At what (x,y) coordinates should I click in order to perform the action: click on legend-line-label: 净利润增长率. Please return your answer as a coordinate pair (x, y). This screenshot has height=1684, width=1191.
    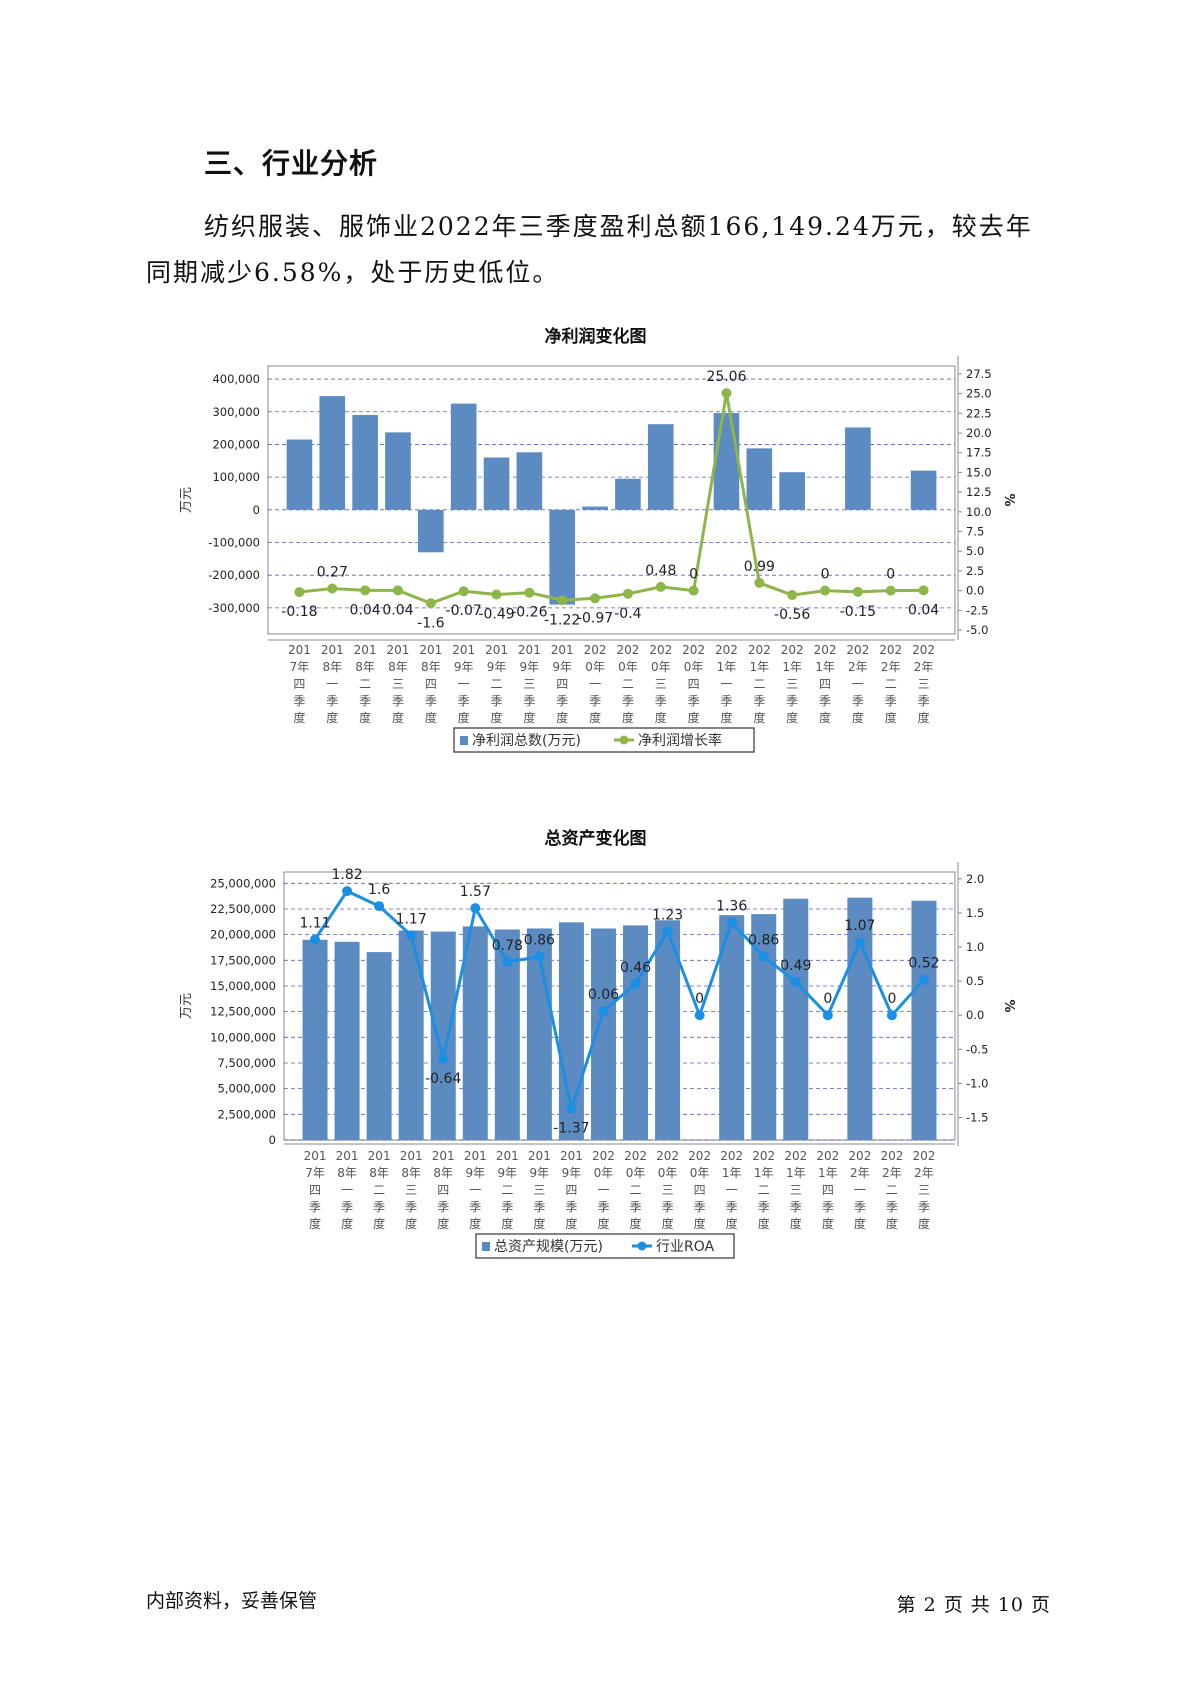
    Looking at the image, I should click on (680, 740).